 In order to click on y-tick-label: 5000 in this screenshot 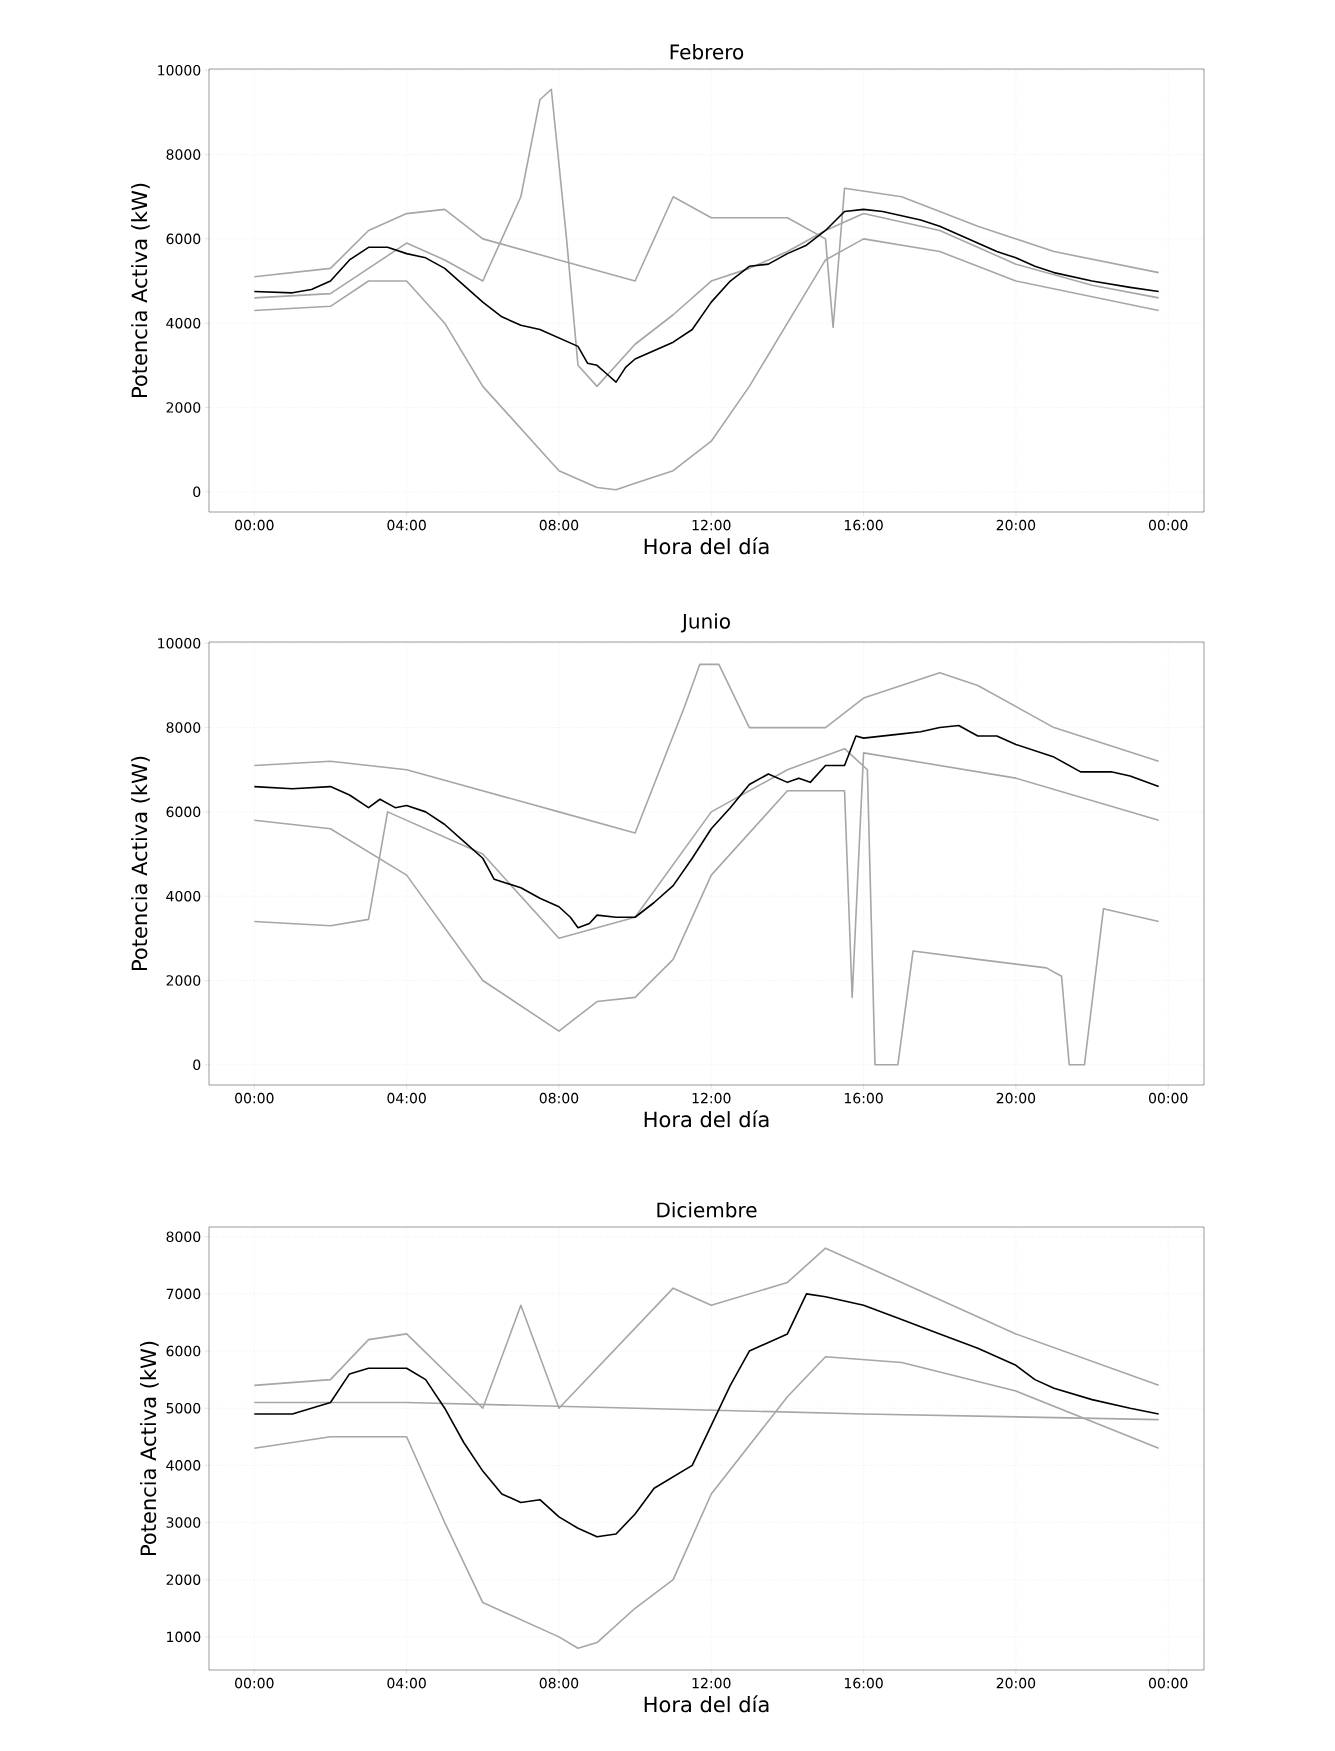, I will do `click(183, 1408)`.